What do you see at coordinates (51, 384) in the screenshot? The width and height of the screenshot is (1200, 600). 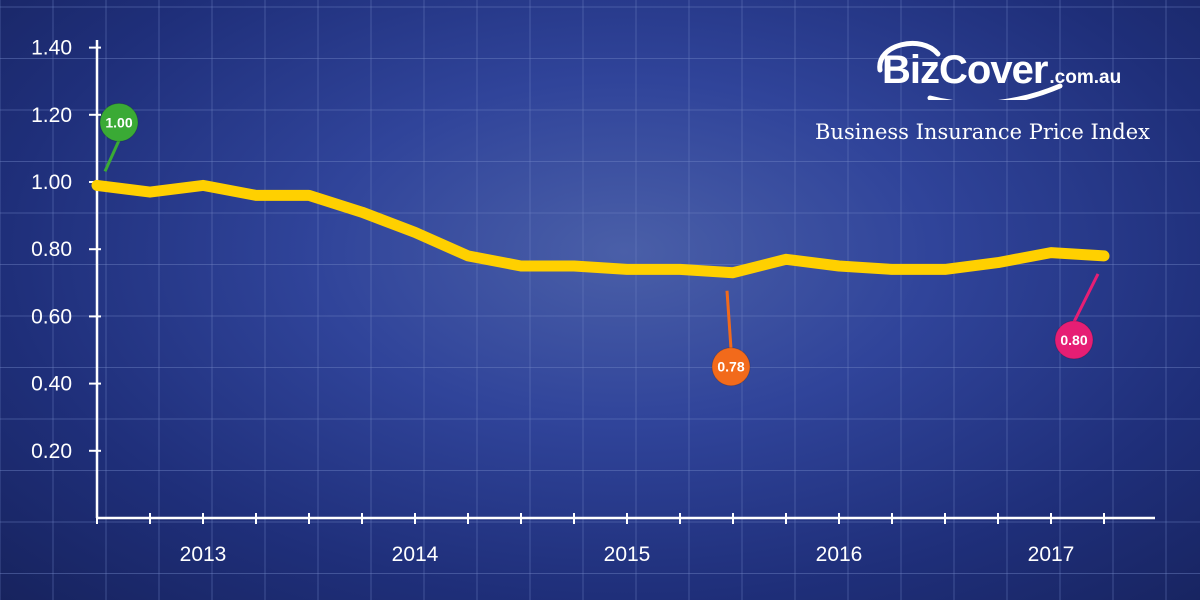 I see `y-tick-label: 0.40` at bounding box center [51, 384].